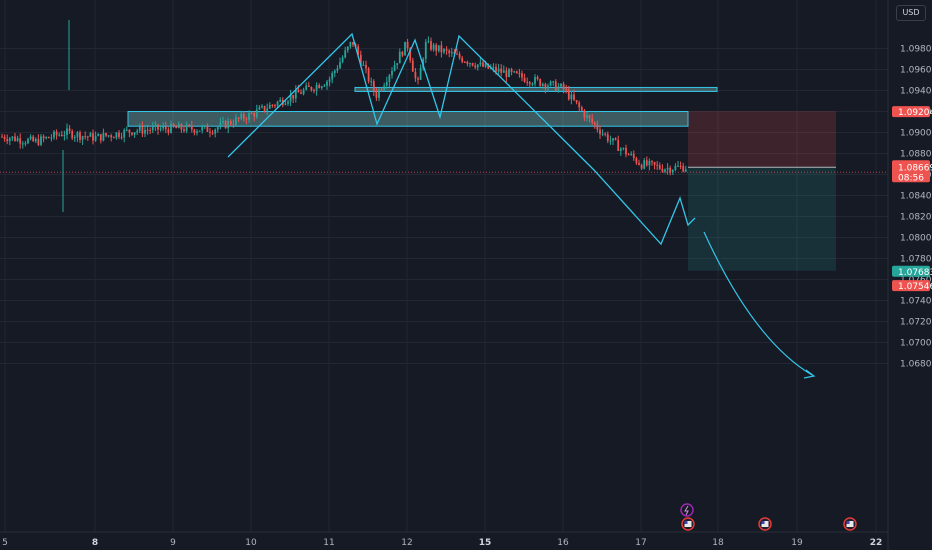 This screenshot has height=550, width=932. I want to click on currency-button: USD, so click(911, 13).